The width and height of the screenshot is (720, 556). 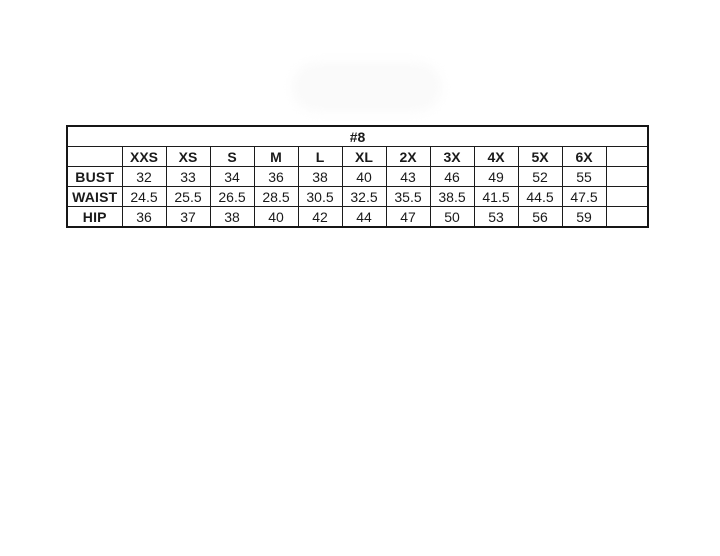 What do you see at coordinates (452, 156) in the screenshot?
I see `size-header-3x: 3X` at bounding box center [452, 156].